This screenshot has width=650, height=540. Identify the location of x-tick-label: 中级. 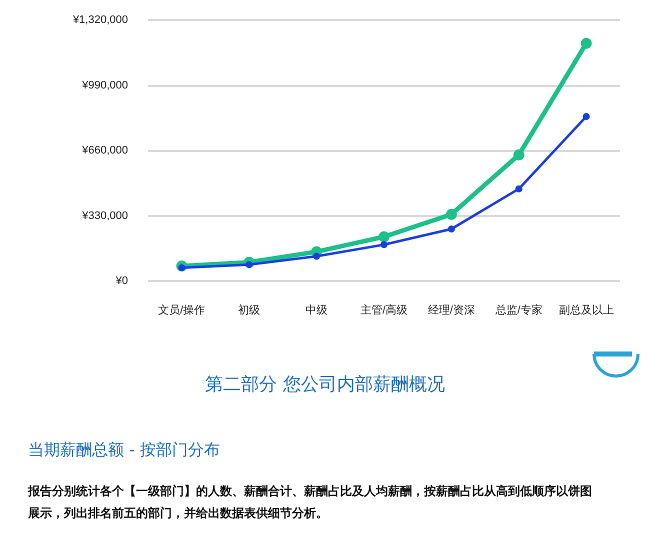
(317, 310).